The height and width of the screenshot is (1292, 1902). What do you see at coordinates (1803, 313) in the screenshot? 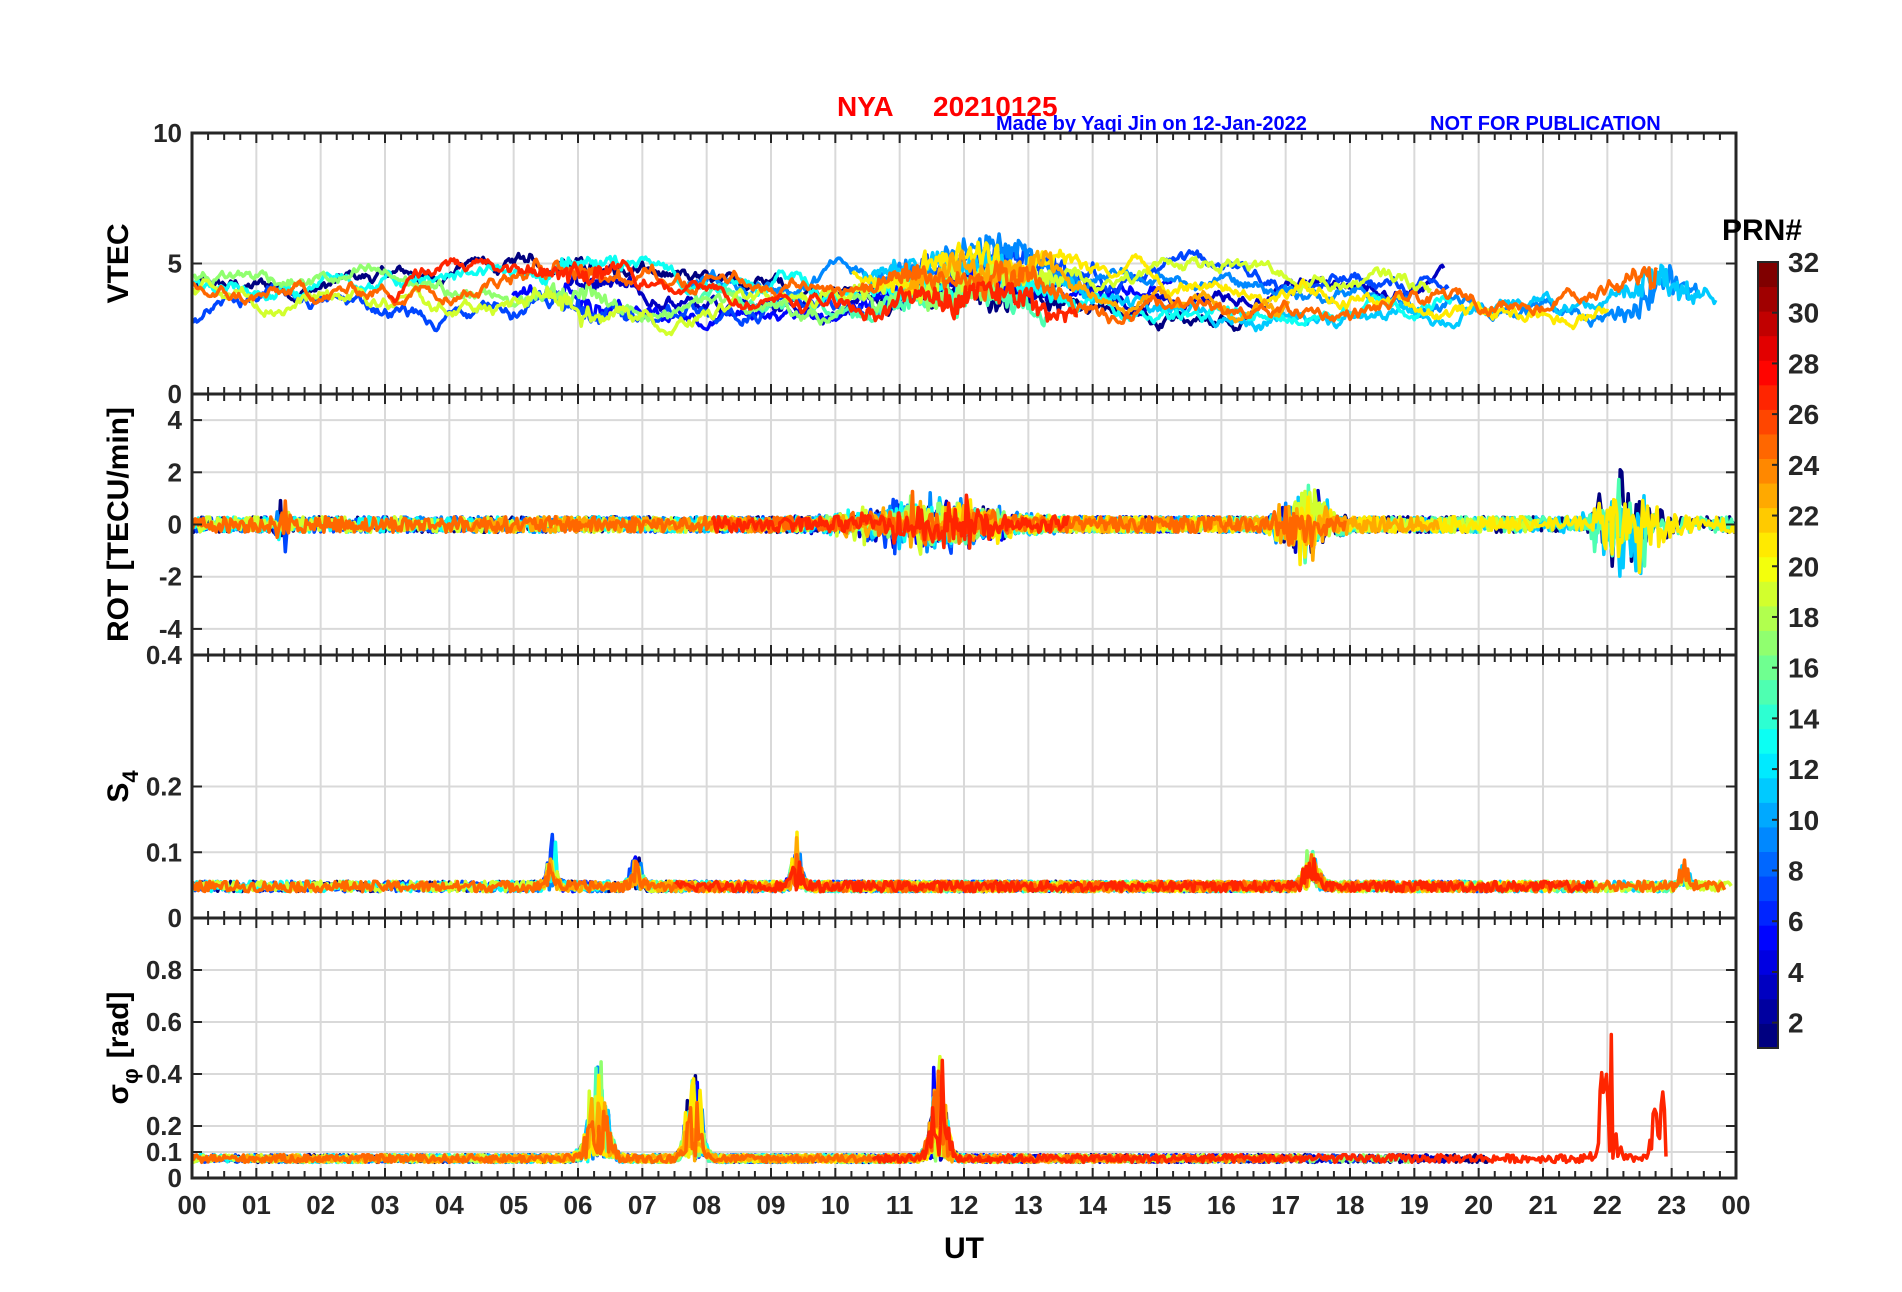
I see `colorbar-tick-label: 30` at bounding box center [1803, 313].